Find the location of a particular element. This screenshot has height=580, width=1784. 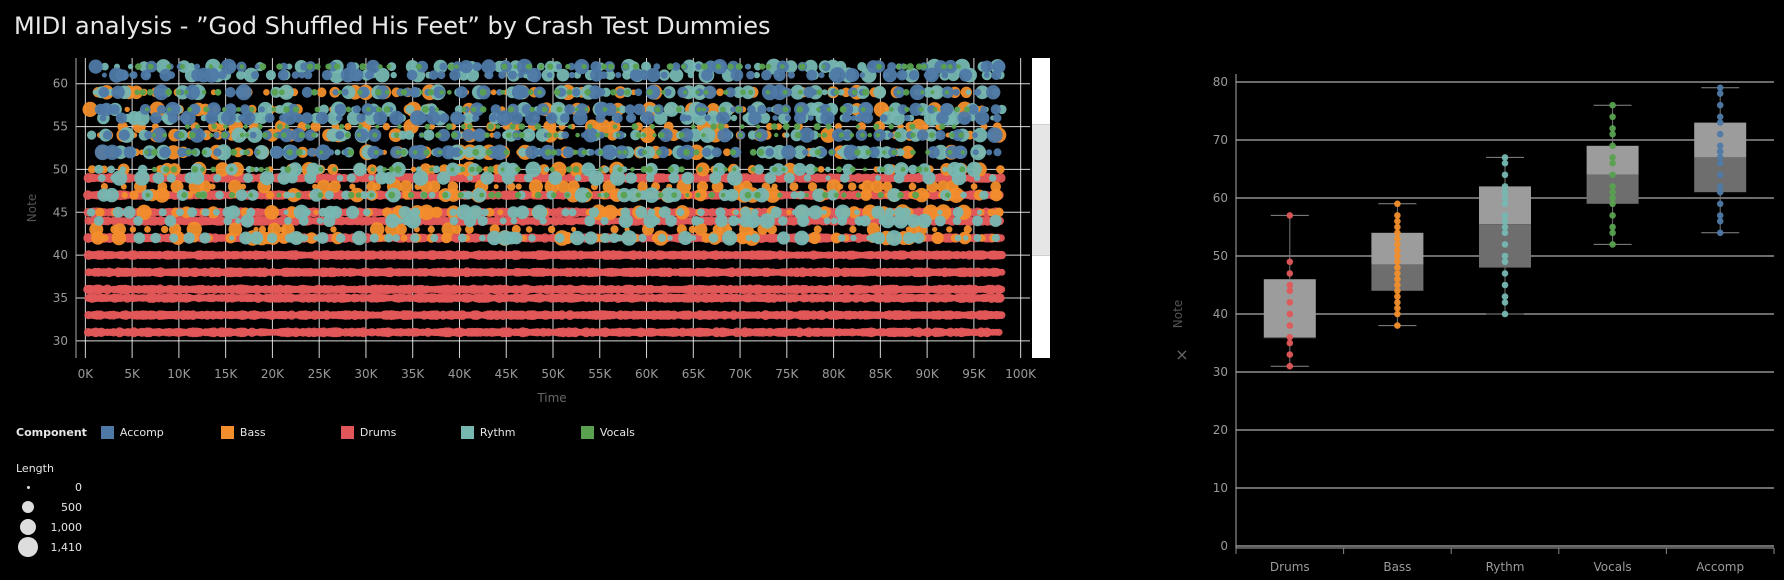

x-tick-label: 35K is located at coordinates (413, 374).